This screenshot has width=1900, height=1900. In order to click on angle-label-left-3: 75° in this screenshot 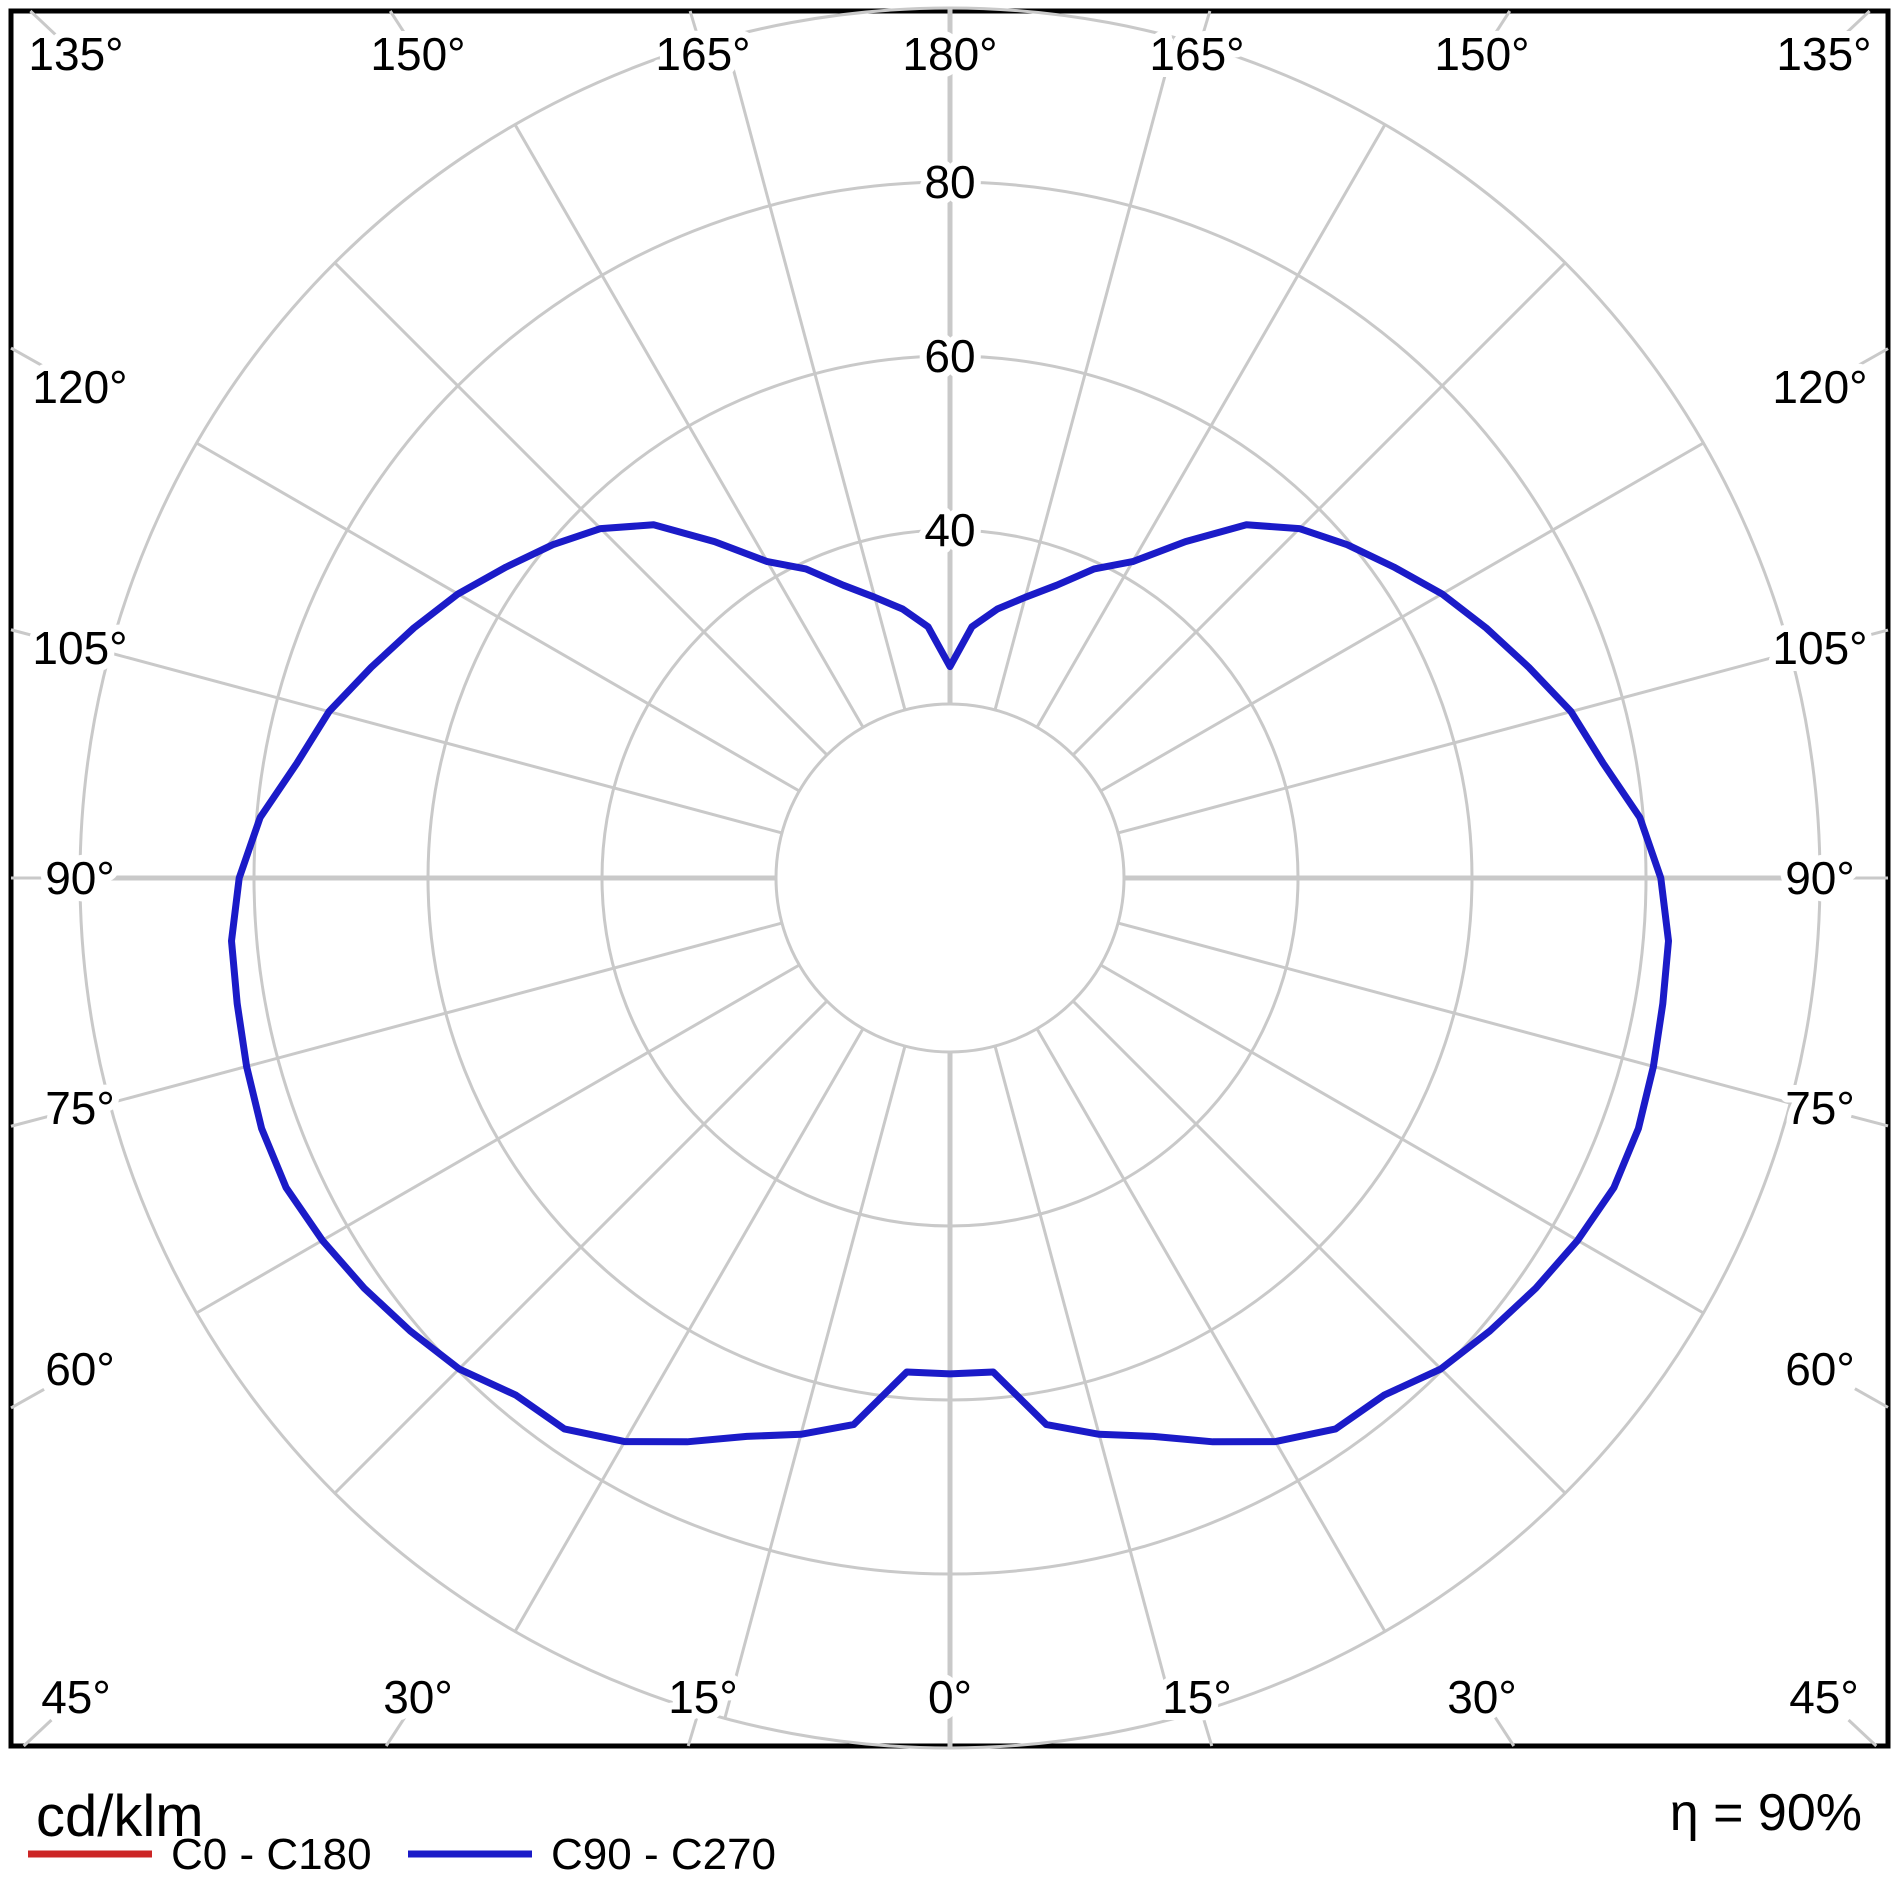, I will do `click(80, 1108)`.